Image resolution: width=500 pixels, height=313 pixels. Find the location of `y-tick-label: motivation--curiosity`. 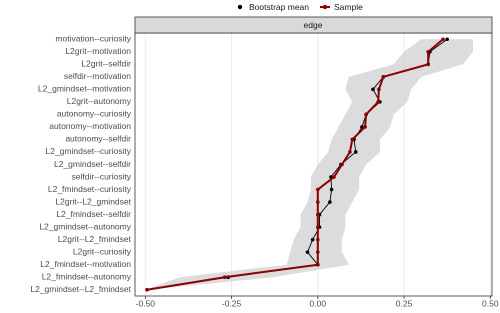

y-tick-label: motivation--curiosity is located at coordinates (93, 39).